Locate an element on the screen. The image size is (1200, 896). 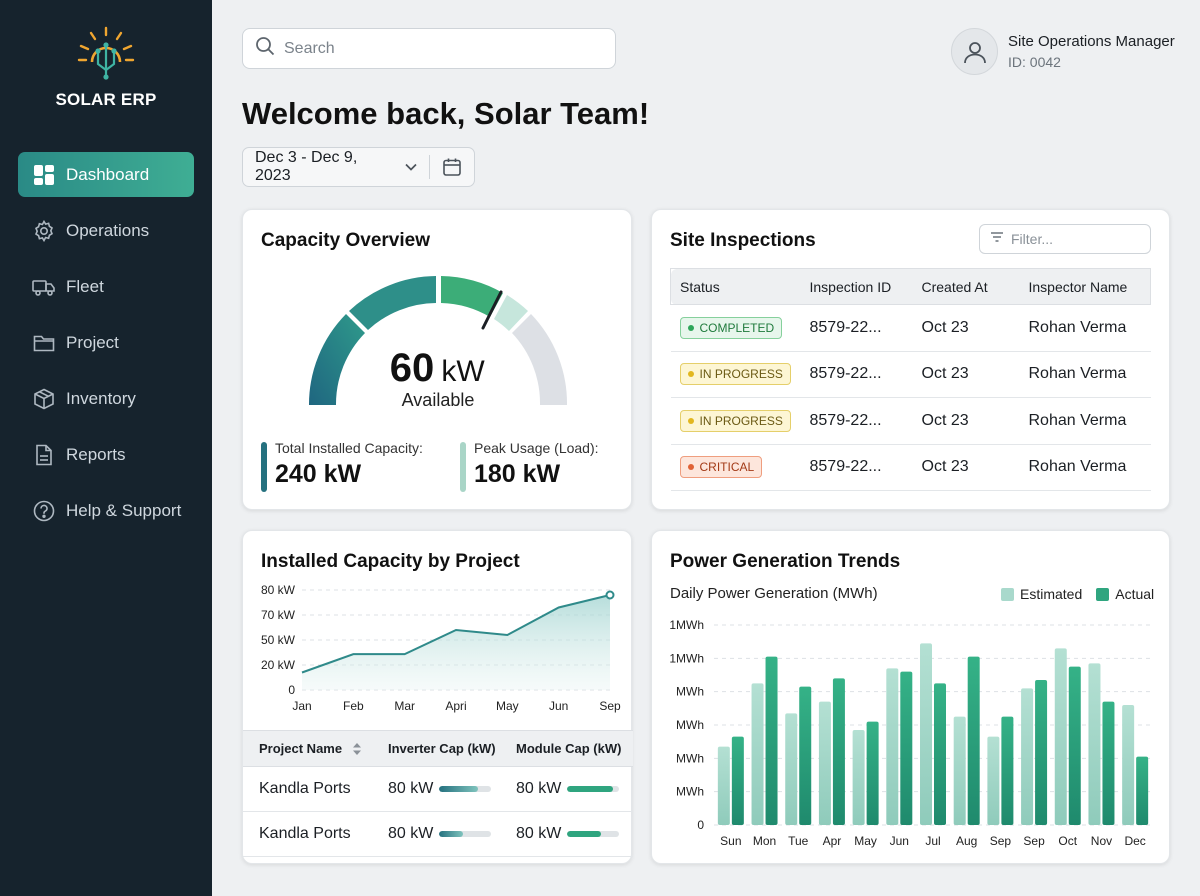
area-line is located at coordinates (456, 634).